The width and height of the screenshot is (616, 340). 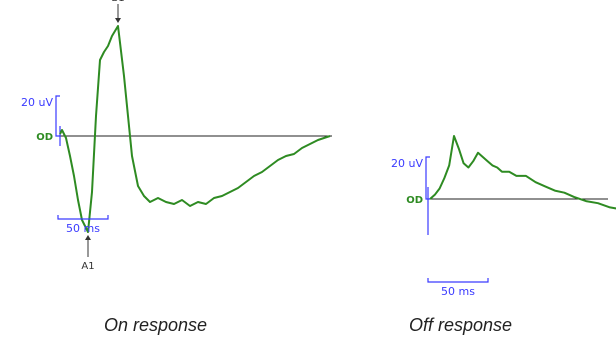 I want to click on off-response-caption: Off response, so click(x=461, y=325).